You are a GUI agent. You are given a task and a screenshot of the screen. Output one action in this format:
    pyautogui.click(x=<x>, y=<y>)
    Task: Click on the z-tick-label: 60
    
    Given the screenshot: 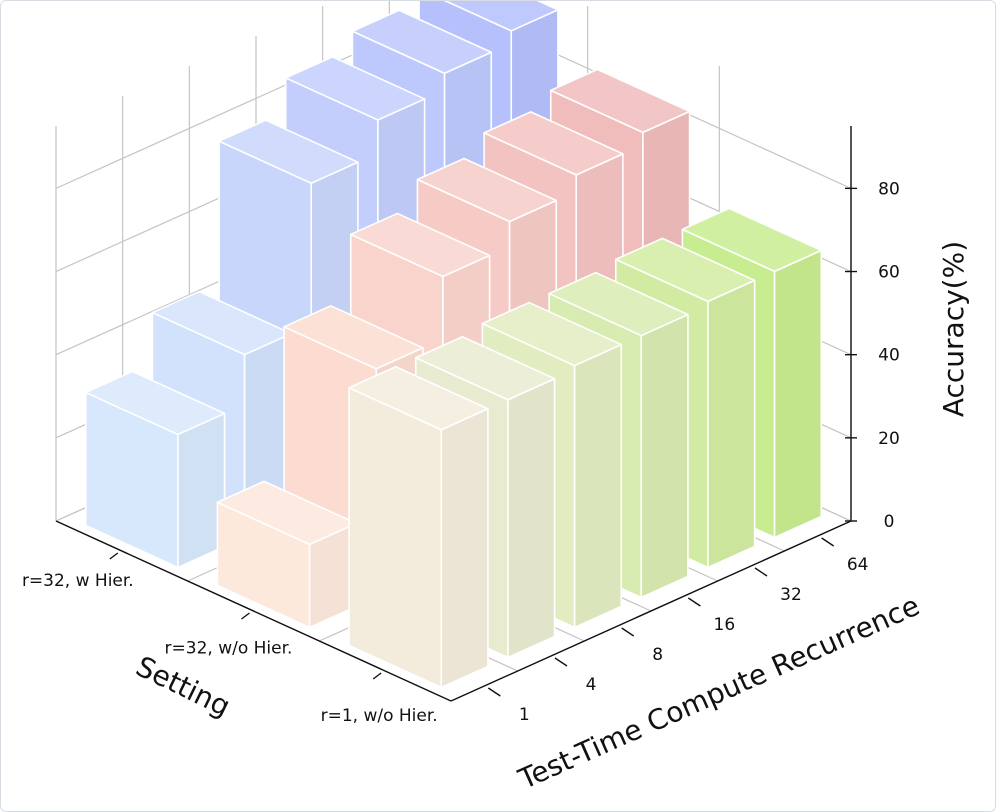 What is the action you would take?
    pyautogui.click(x=889, y=273)
    